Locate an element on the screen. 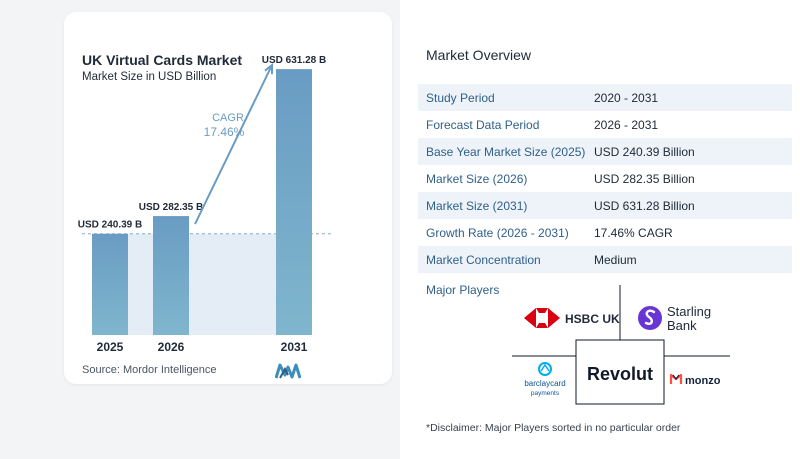 Image resolution: width=800 pixels, height=459 pixels. chart-subtitle: Market Size in USD Billion is located at coordinates (149, 77).